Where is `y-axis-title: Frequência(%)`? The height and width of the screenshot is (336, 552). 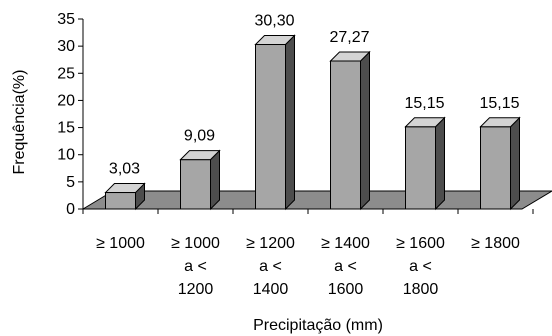 y-axis-title: Frequência(%) is located at coordinates (19, 122).